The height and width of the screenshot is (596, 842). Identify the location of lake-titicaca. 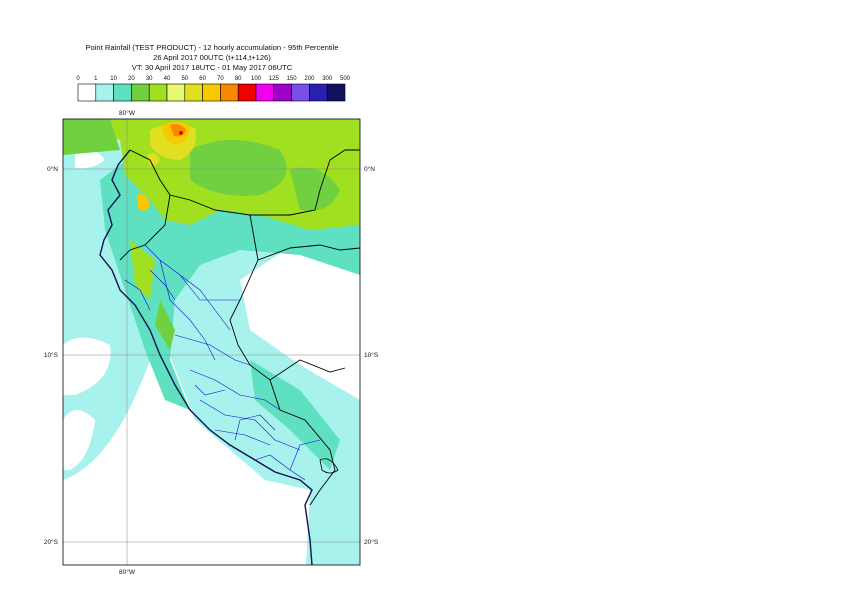
(329, 466).